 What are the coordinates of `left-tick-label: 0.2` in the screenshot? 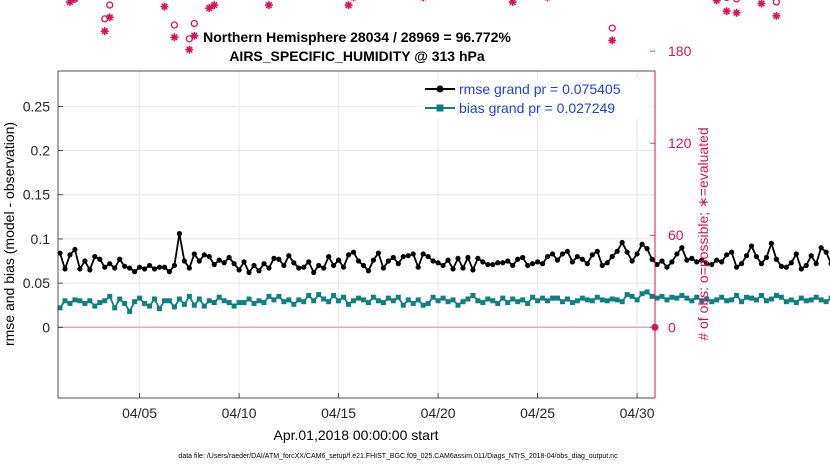 It's located at (41, 151).